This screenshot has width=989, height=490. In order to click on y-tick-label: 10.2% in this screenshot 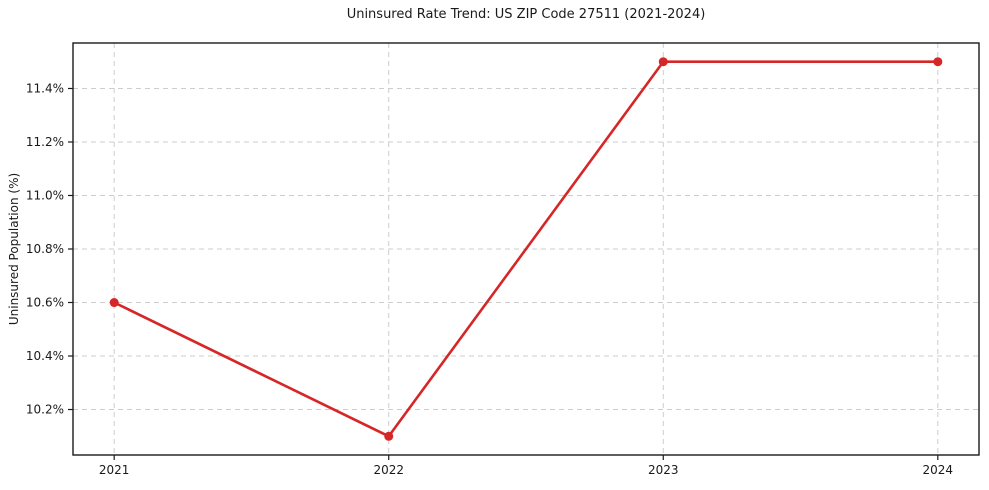, I will do `click(45, 410)`.